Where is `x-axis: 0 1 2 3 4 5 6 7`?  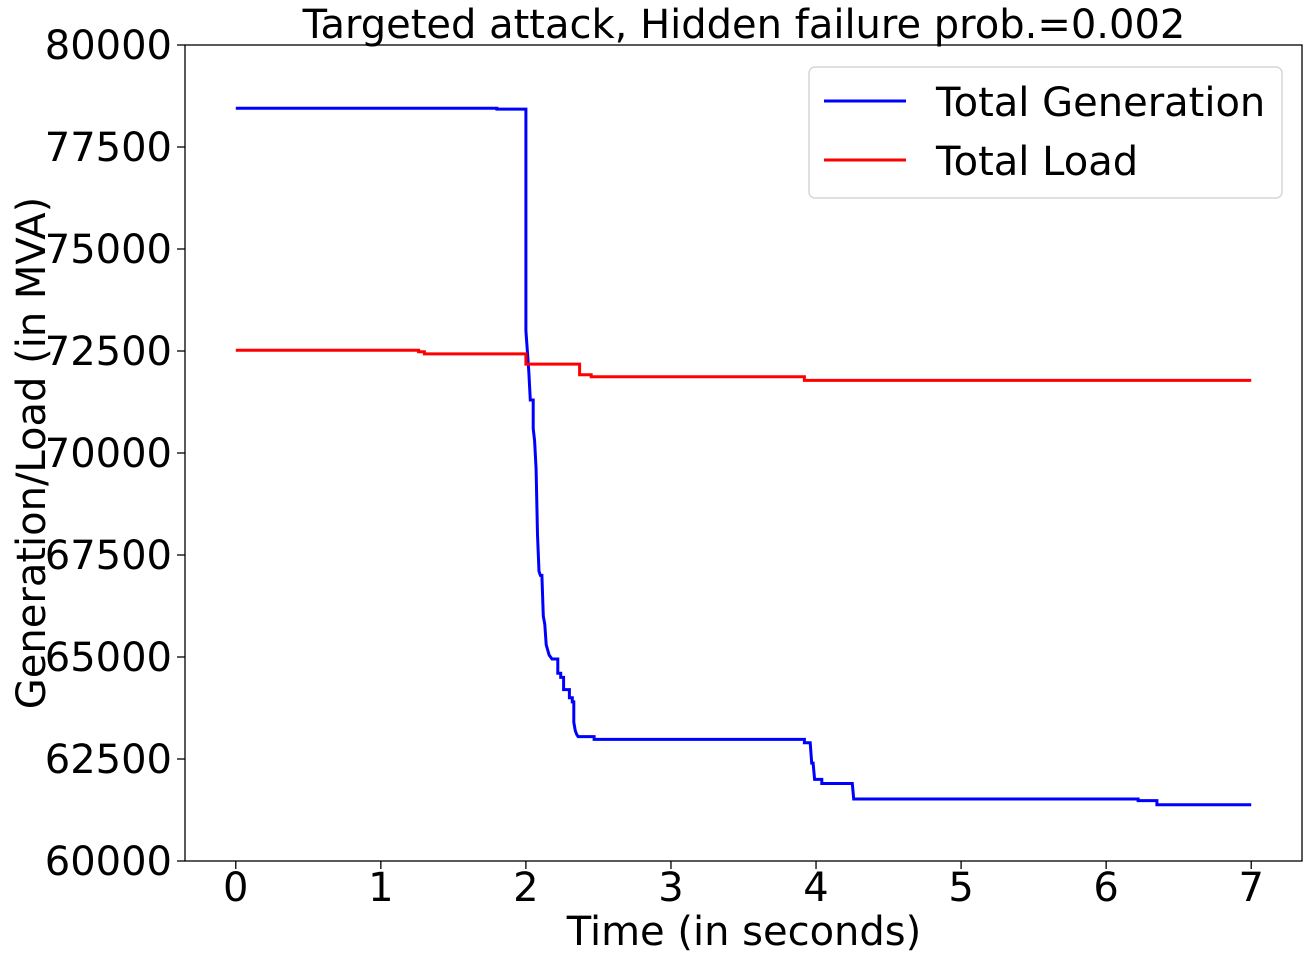
x-axis: 0 1 2 3 4 5 6 7 is located at coordinates (743, 886).